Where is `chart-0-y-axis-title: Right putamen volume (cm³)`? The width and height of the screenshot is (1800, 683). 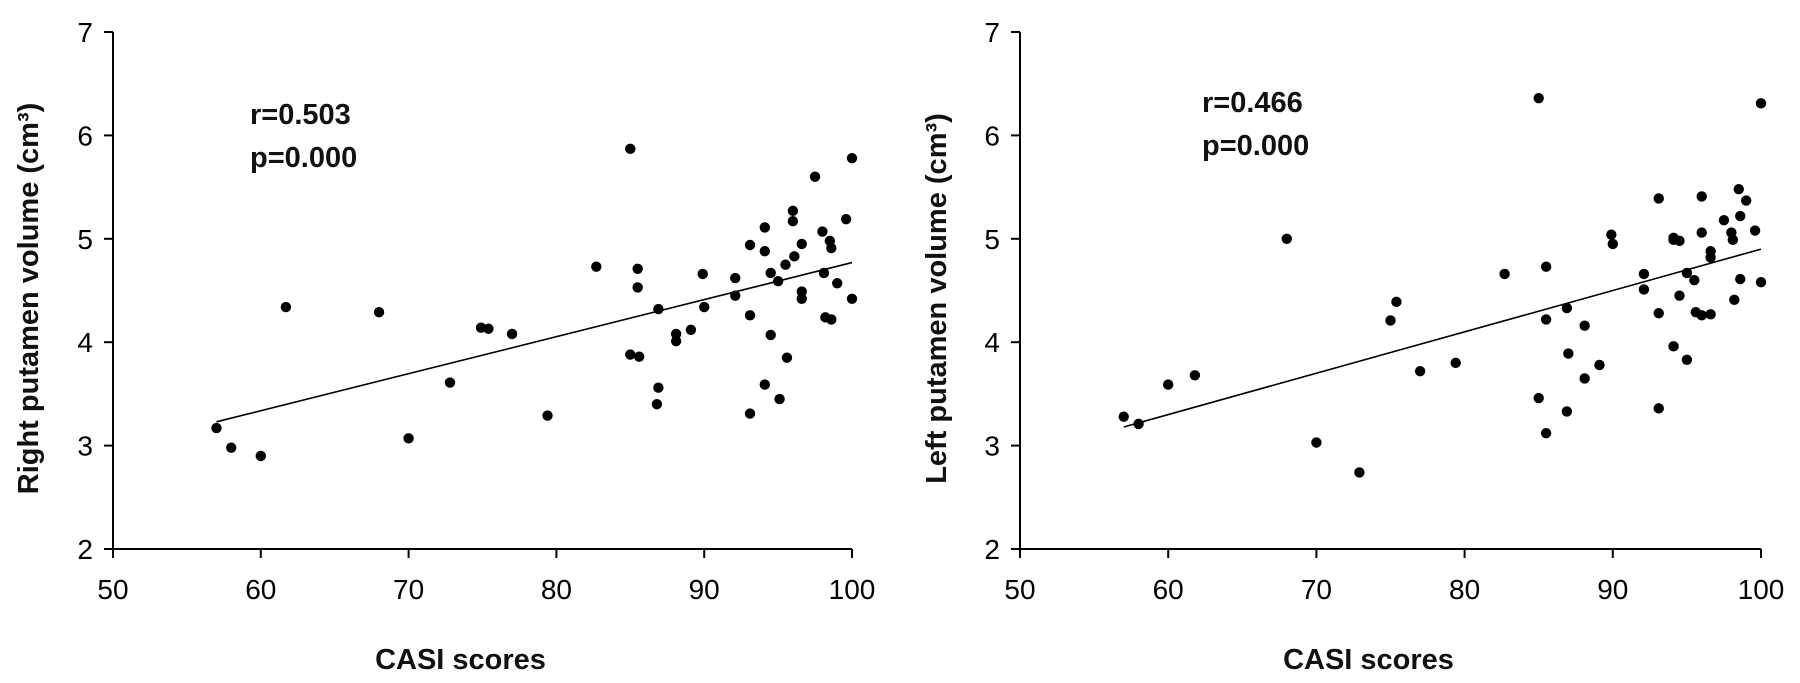 chart-0-y-axis-title: Right putamen volume (cm³) is located at coordinates (29, 299).